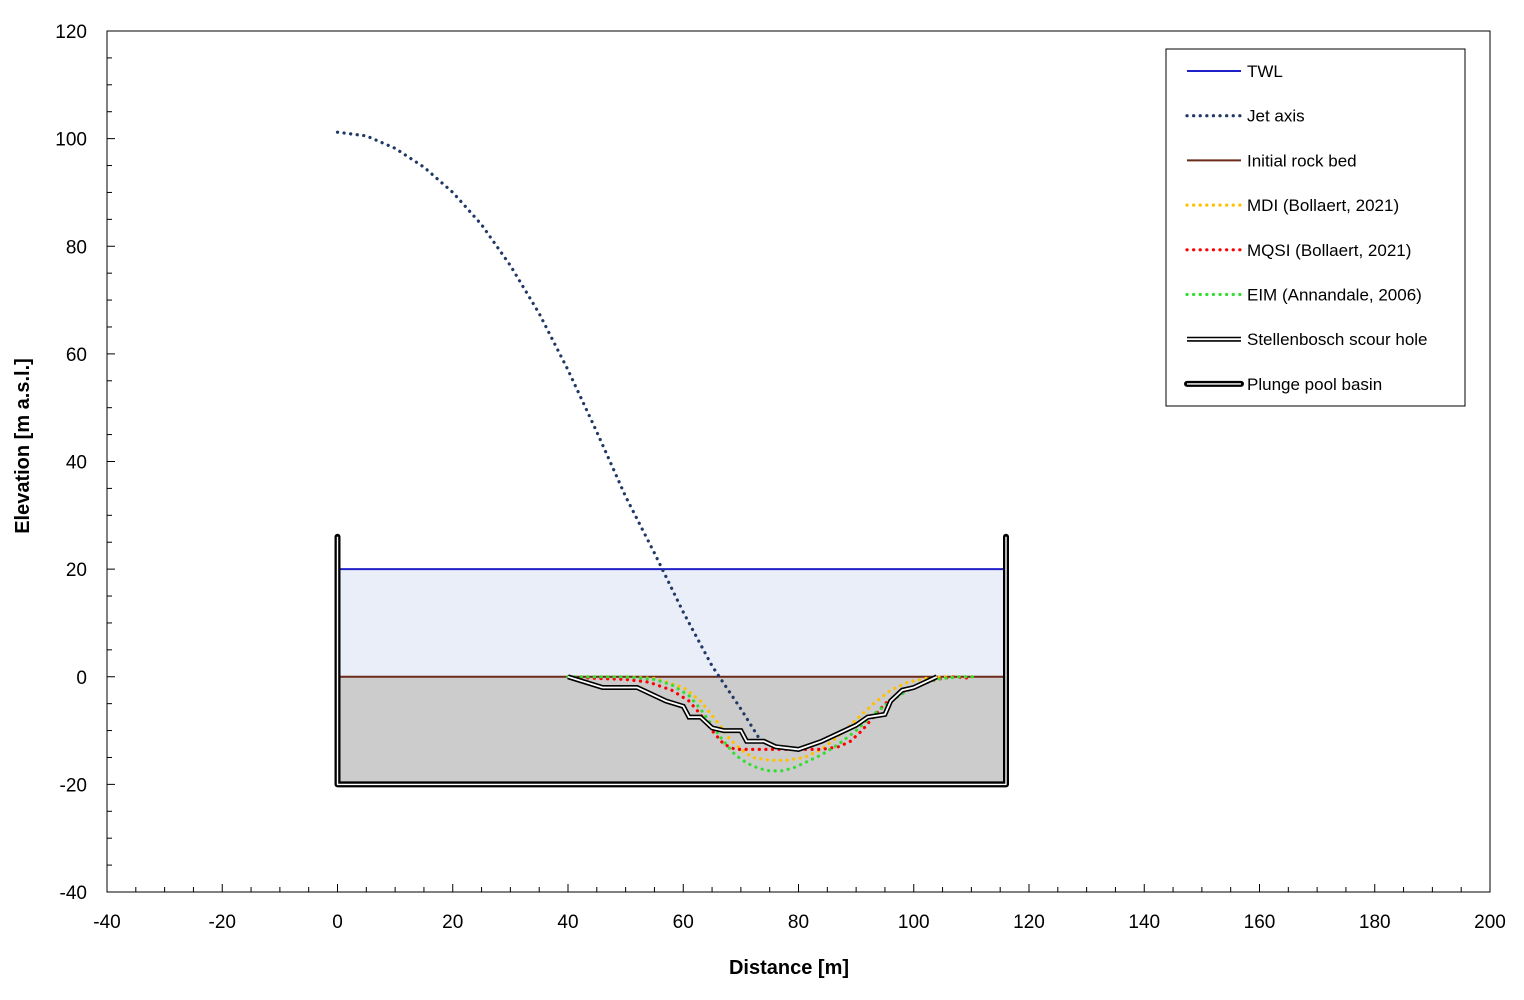 The height and width of the screenshot is (1000, 1524). What do you see at coordinates (683, 922) in the screenshot?
I see `x-tick-label: 60` at bounding box center [683, 922].